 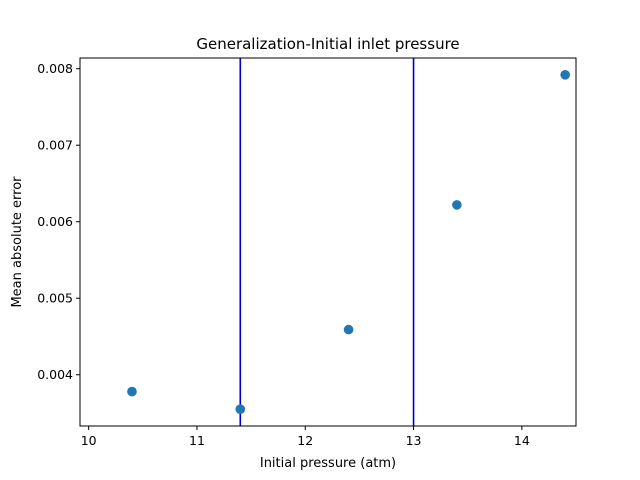 I want to click on y-tick-label-0: 0.004, so click(x=55, y=374).